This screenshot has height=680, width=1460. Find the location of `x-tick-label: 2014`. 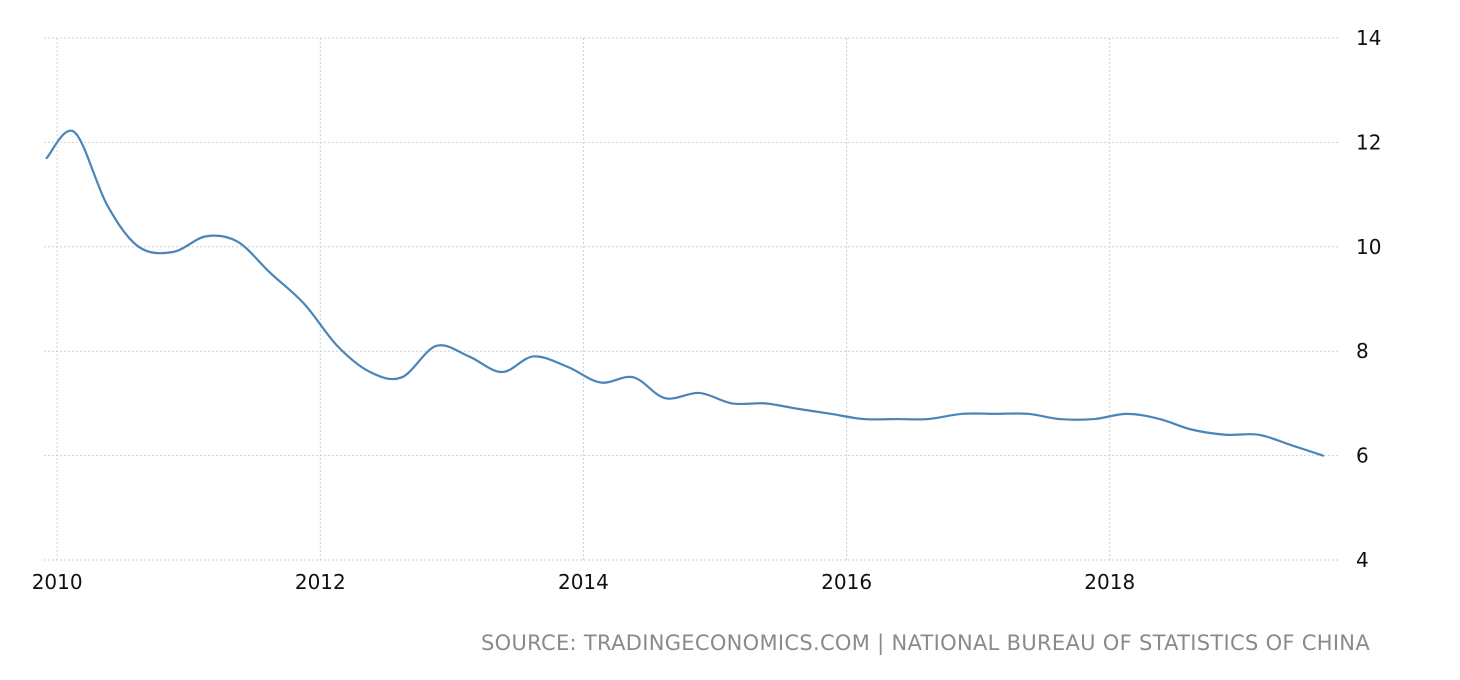

x-tick-label: 2014 is located at coordinates (583, 582).